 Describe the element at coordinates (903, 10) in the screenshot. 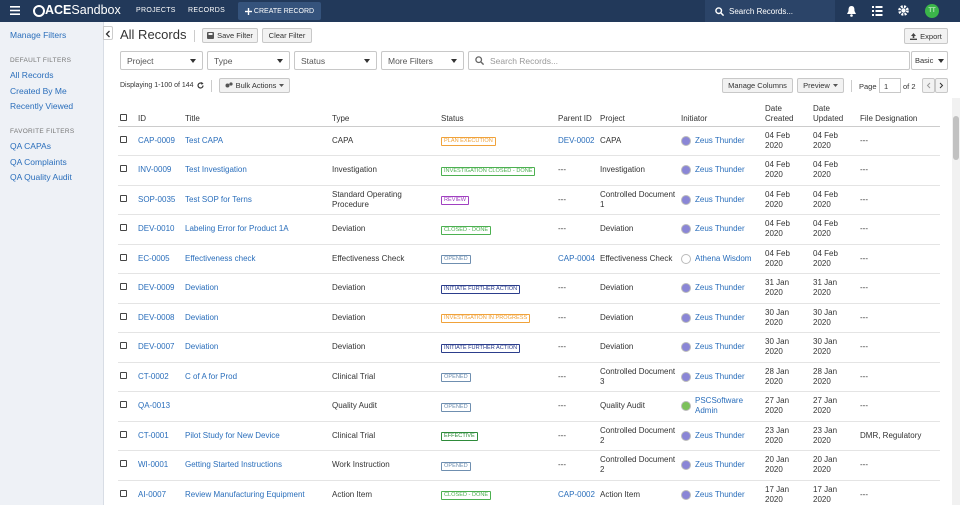

I see `settings-icon` at that location.